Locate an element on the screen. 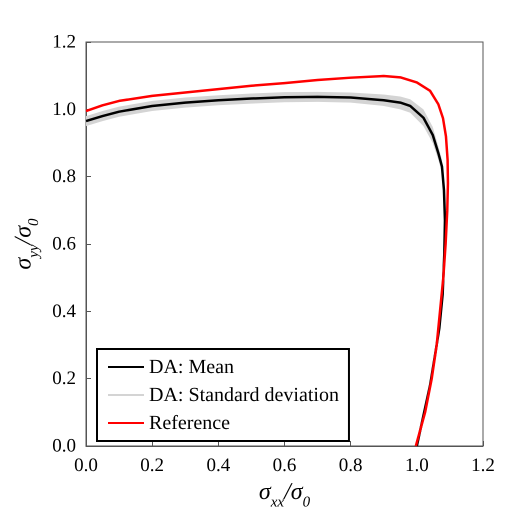  y-axis-title: σyy/σ0 is located at coordinates (26, 244).